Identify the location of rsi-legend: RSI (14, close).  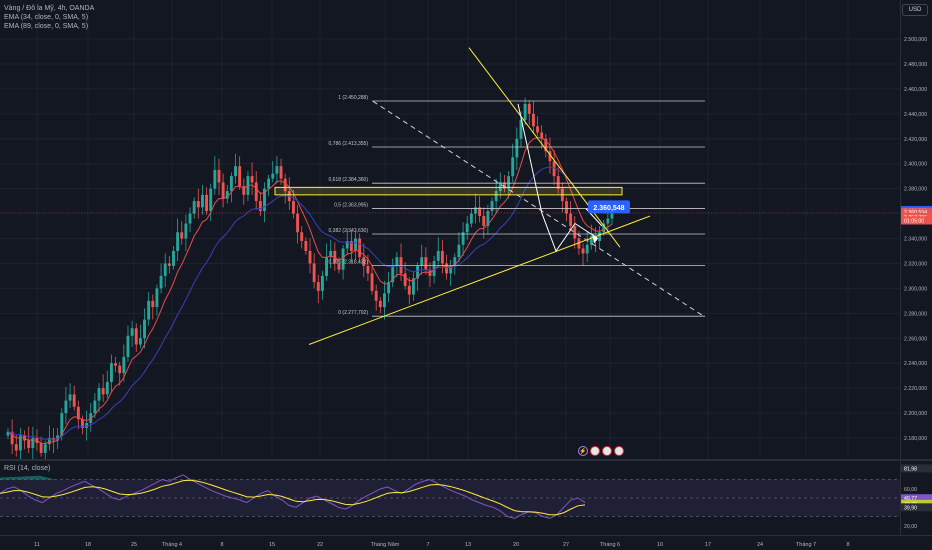
(27, 468).